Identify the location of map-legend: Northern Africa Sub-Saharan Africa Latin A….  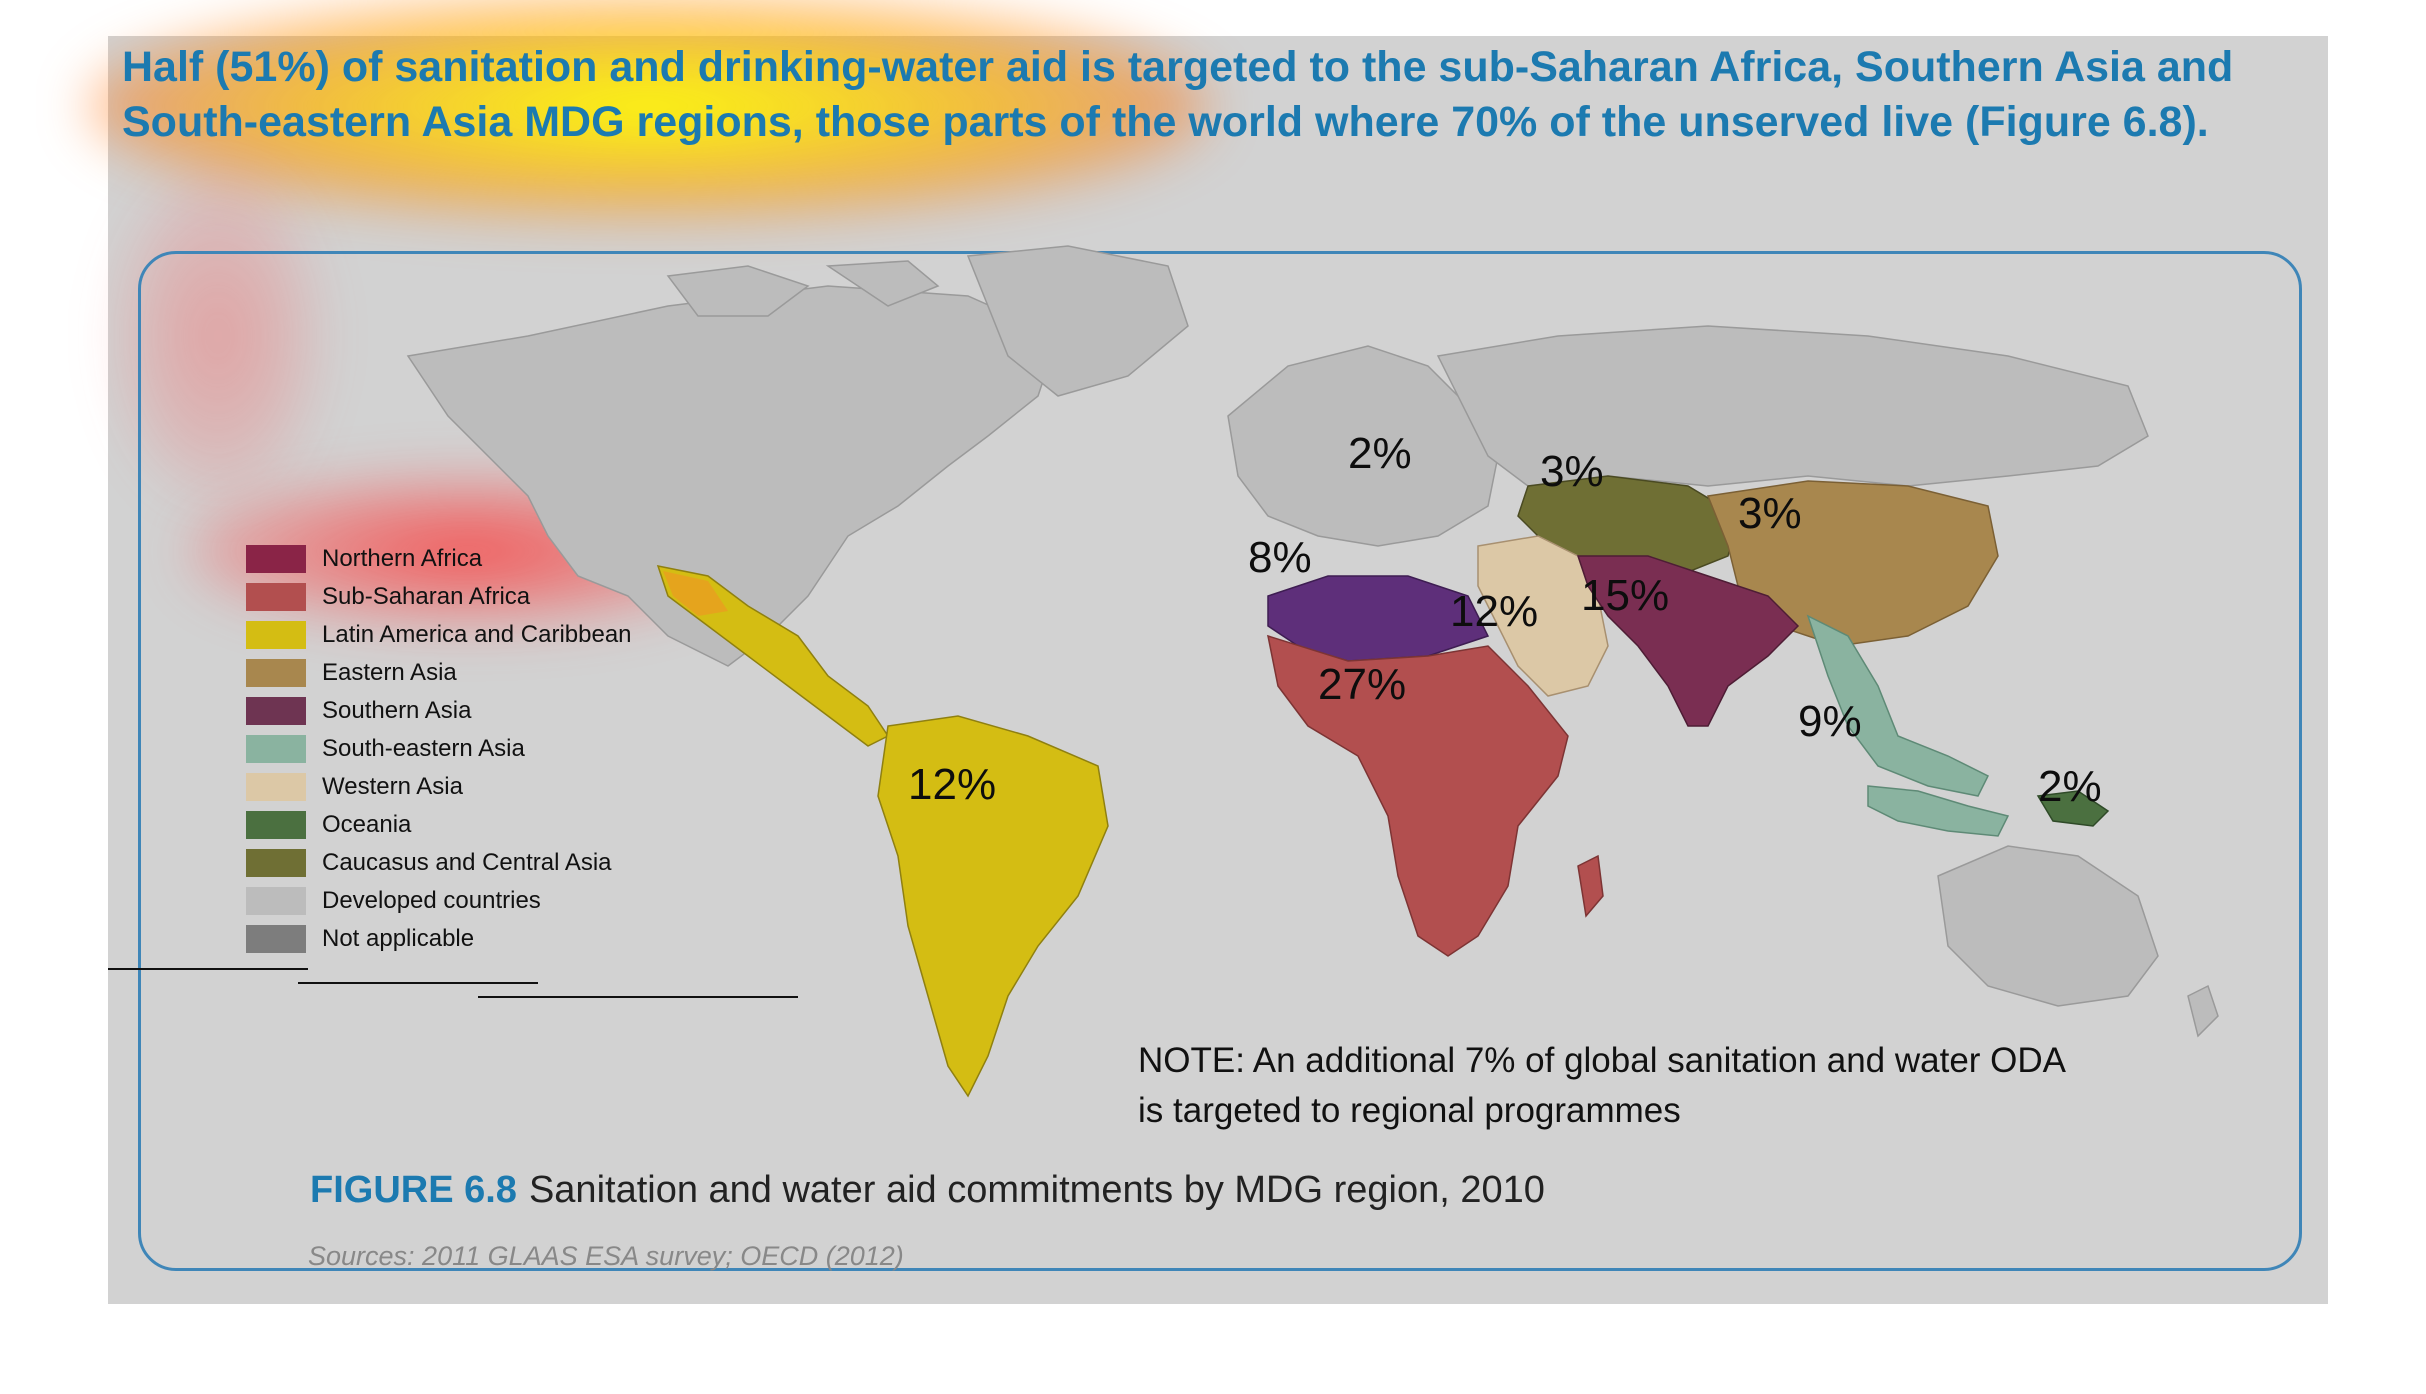
(439, 749).